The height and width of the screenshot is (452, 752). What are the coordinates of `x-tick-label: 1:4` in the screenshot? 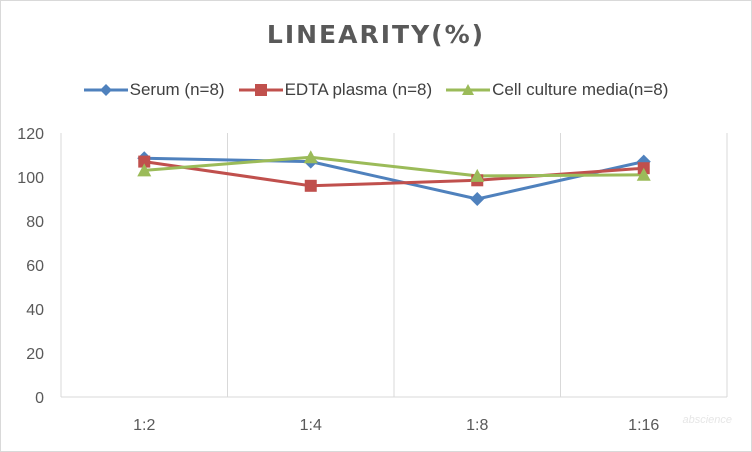 It's located at (311, 425).